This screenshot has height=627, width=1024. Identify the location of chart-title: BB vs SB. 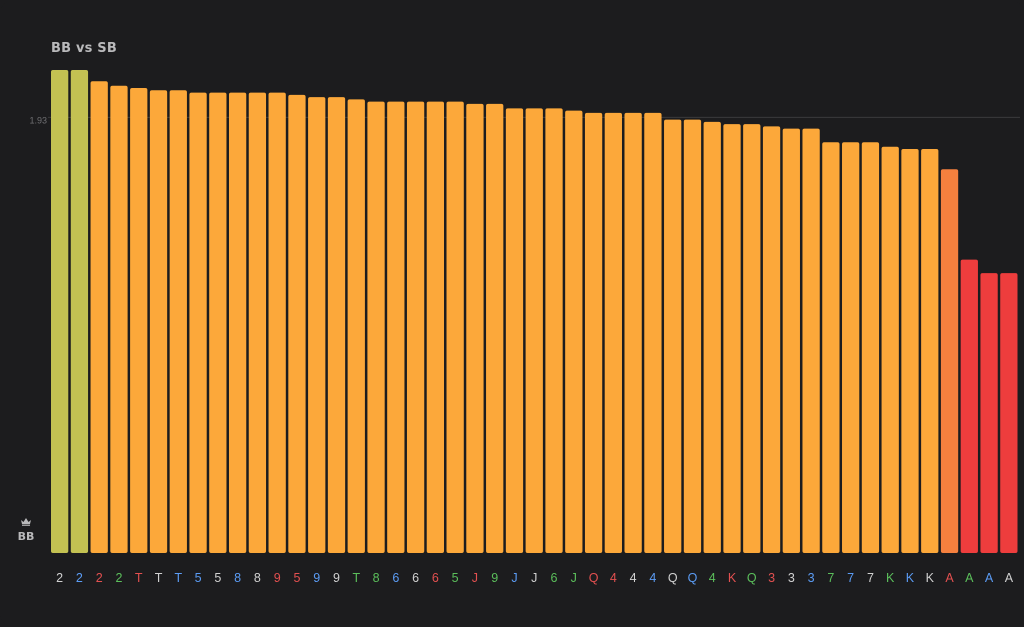
(84, 48).